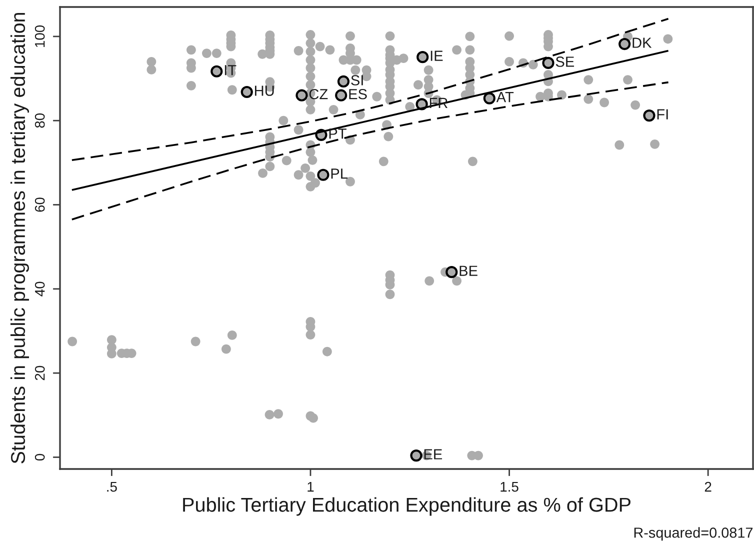 The height and width of the screenshot is (545, 754). What do you see at coordinates (642, 43) in the screenshot?
I see `annotation: DK` at bounding box center [642, 43].